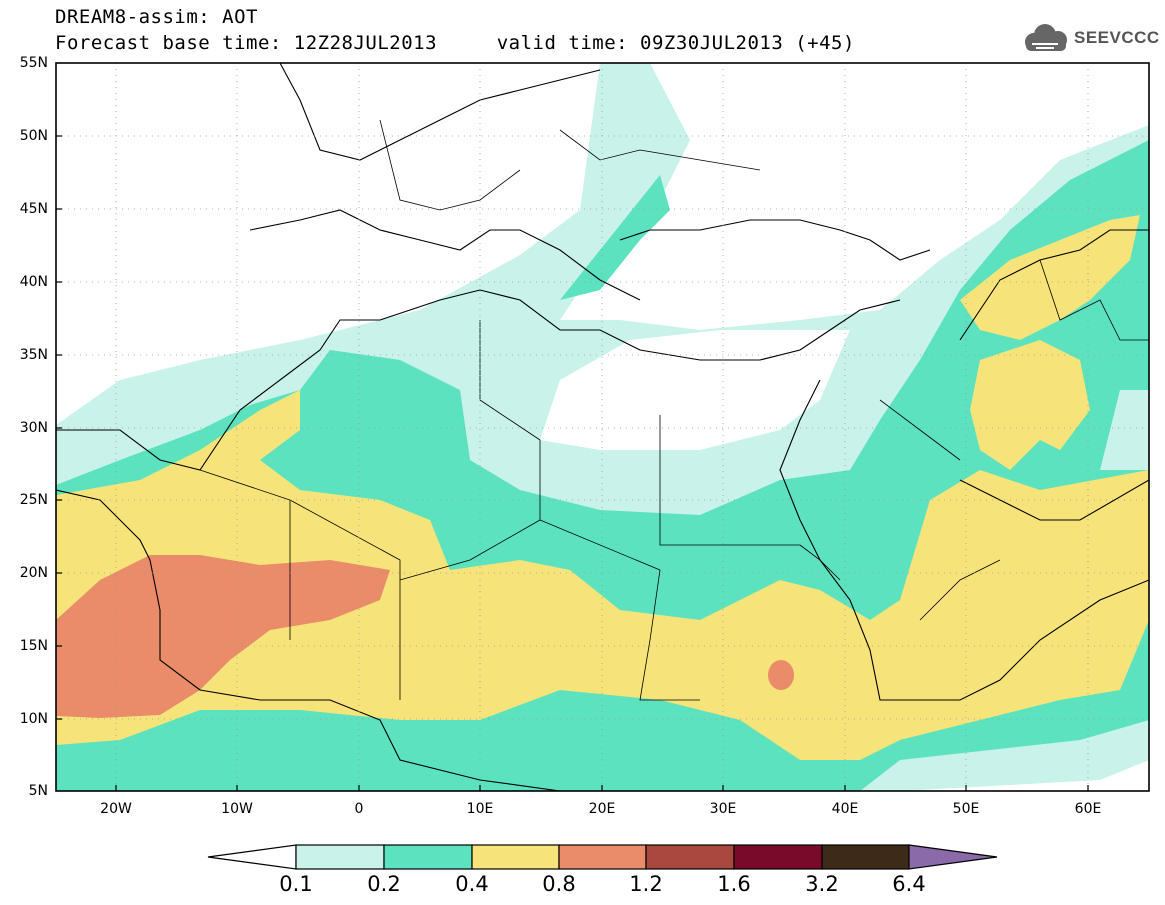 Image resolution: width=1165 pixels, height=905 pixels. What do you see at coordinates (472, 884) in the screenshot?
I see `colorbar-label: 0.4` at bounding box center [472, 884].